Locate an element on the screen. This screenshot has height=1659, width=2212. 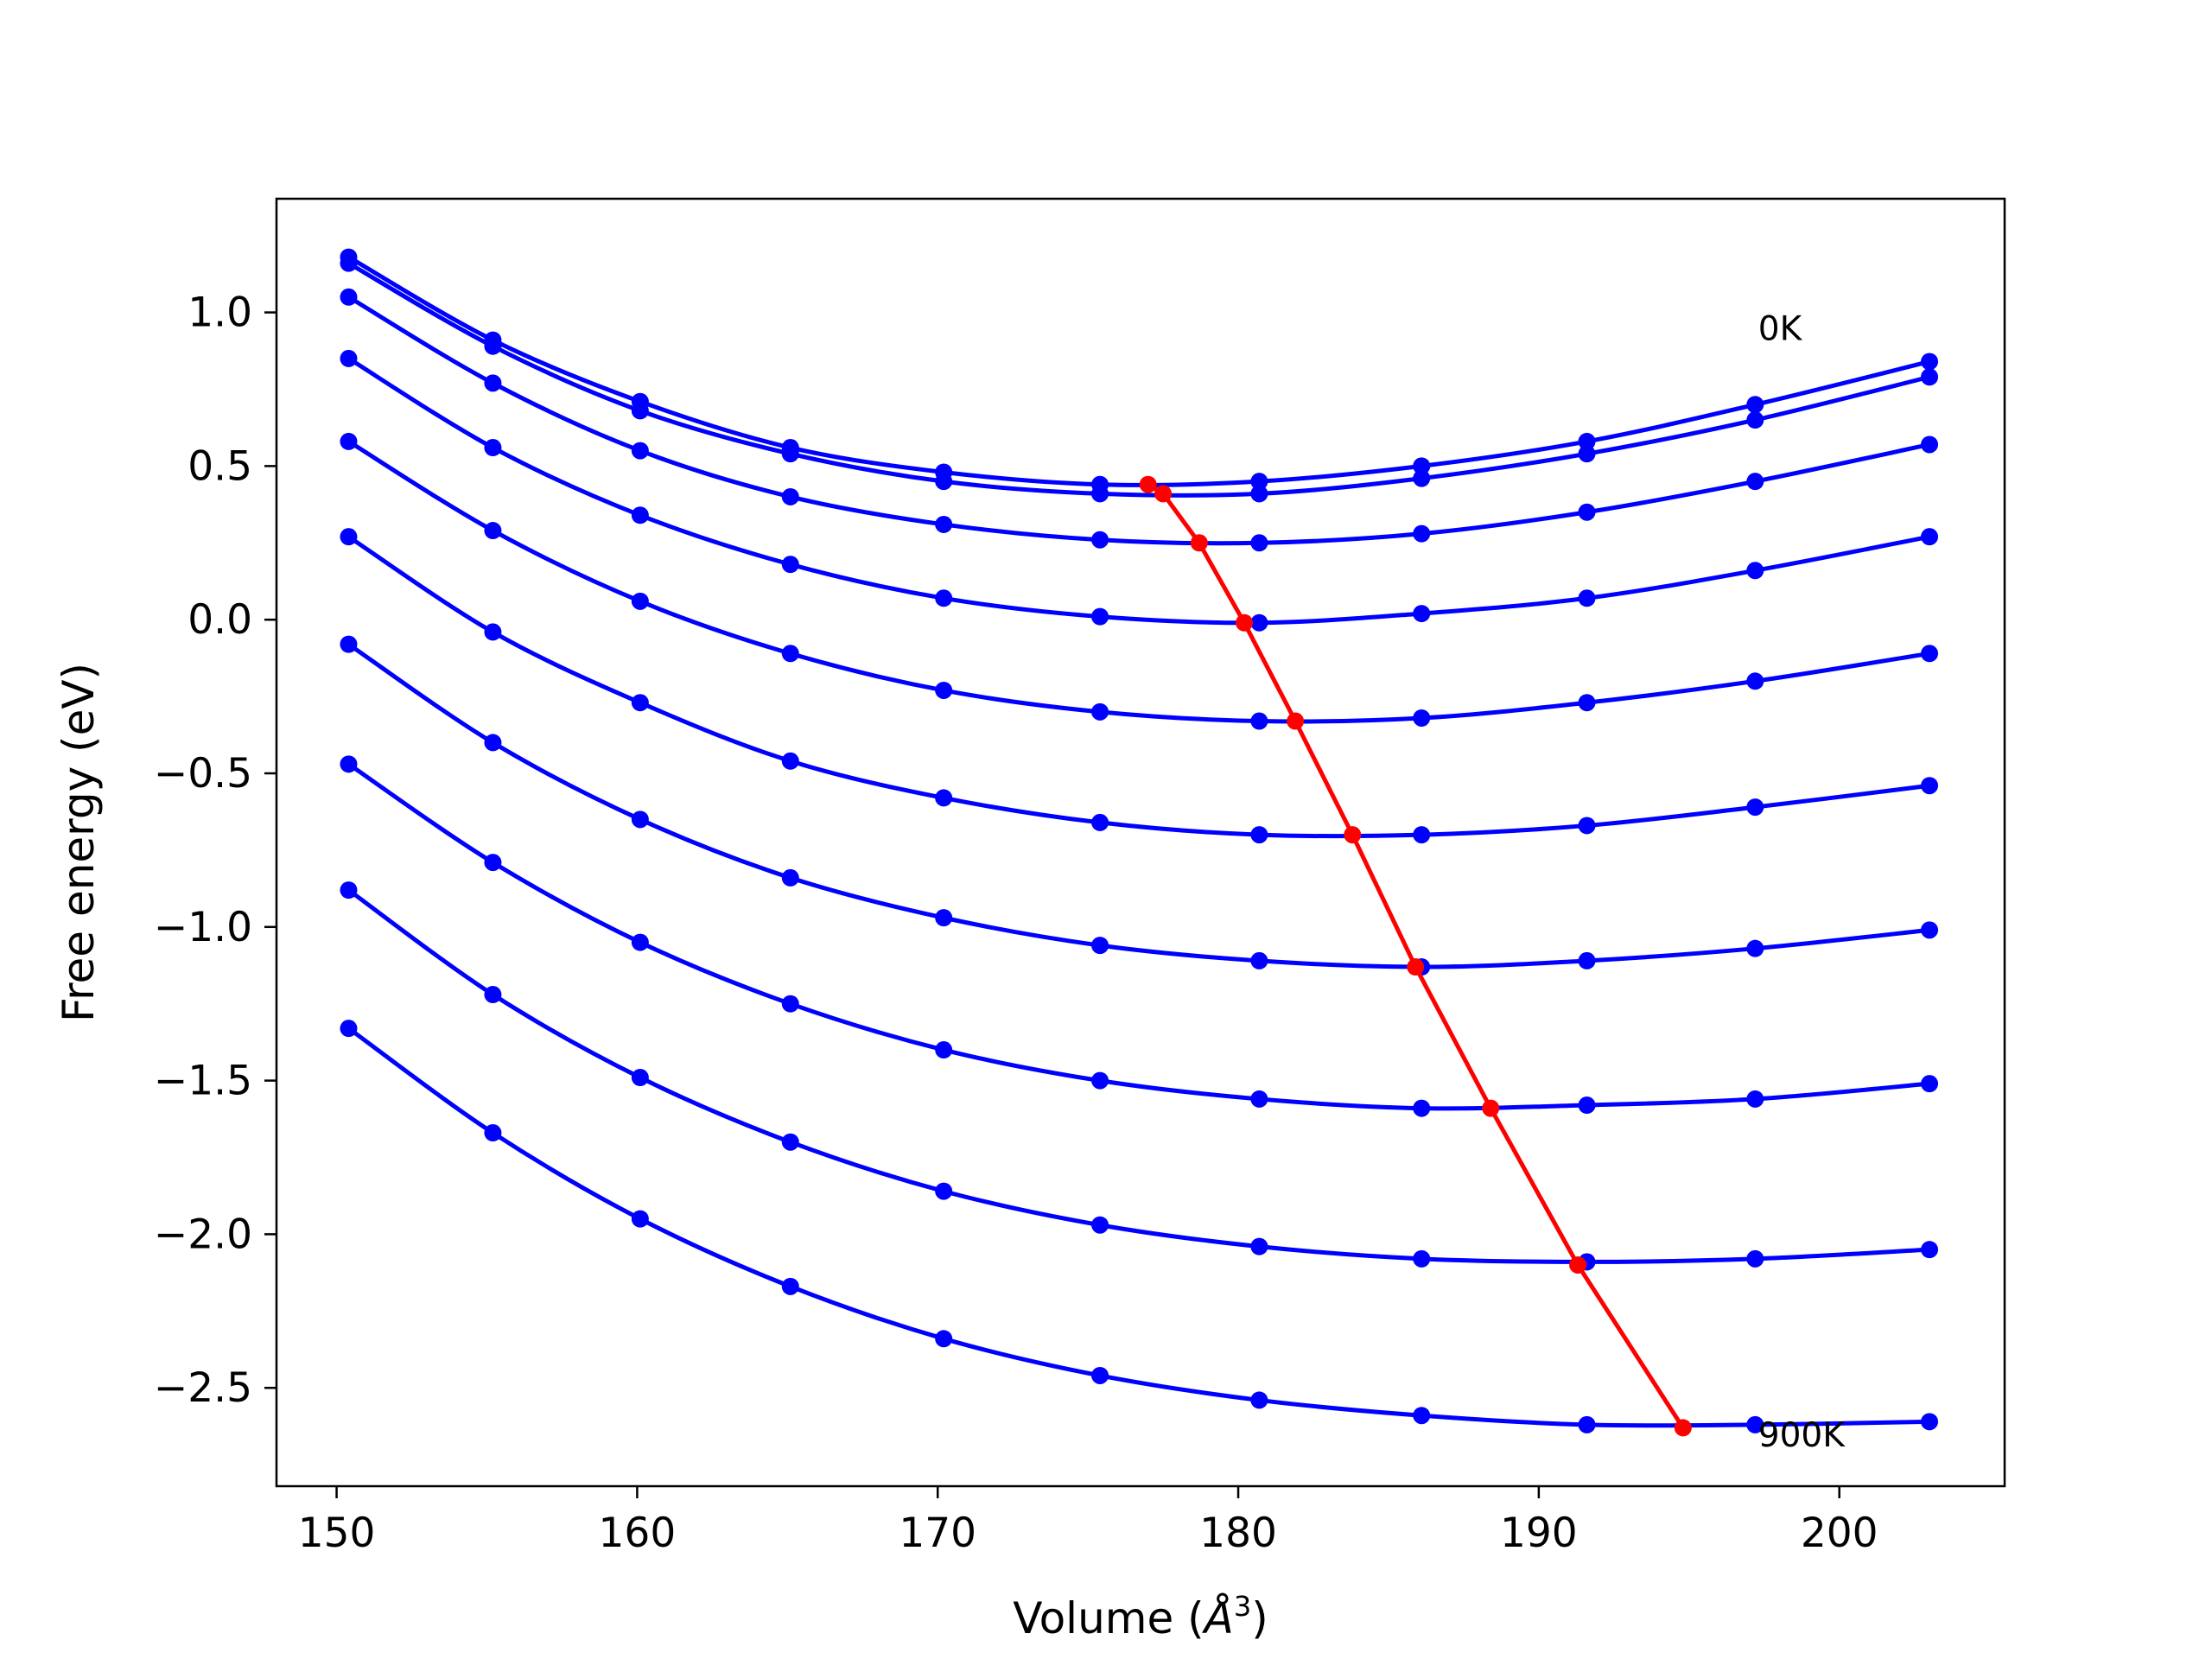
y-tick-label-6: −2.0 is located at coordinates (203, 1234).